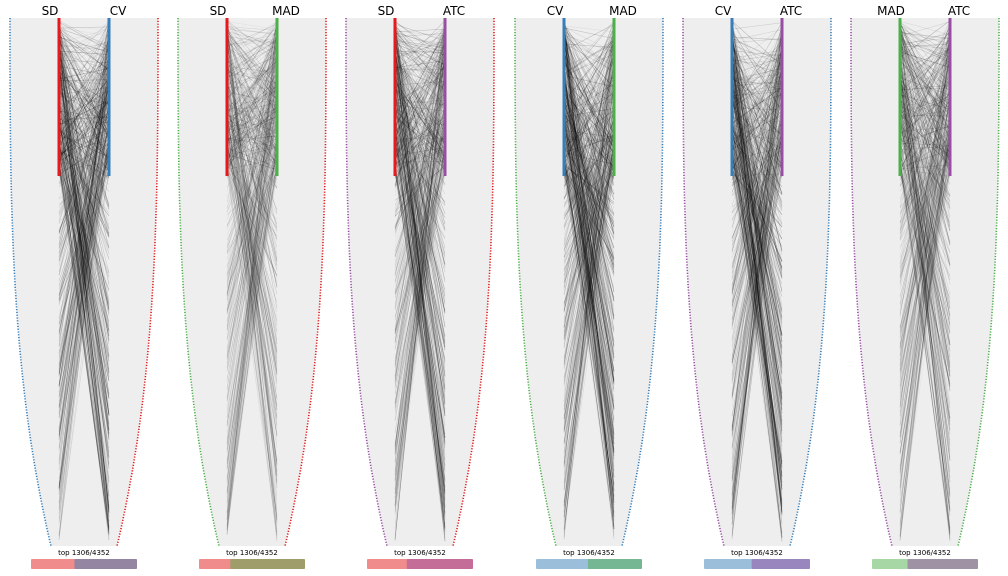  Describe the element at coordinates (286, 11) in the screenshot. I see `right-axis-label: MAD` at that location.